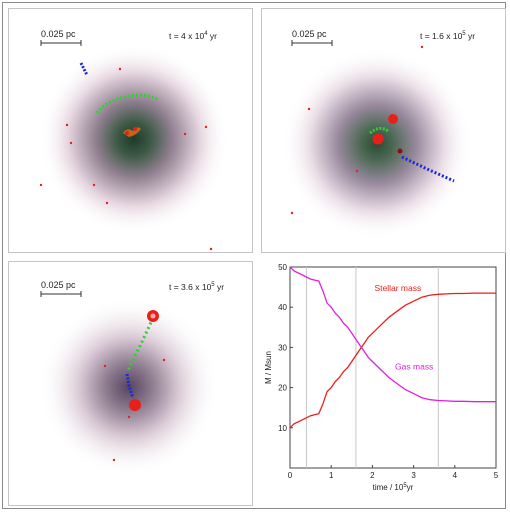 This screenshot has height=513, width=510. I want to click on time-label-text: t = 1.6 x 10, so click(441, 36).